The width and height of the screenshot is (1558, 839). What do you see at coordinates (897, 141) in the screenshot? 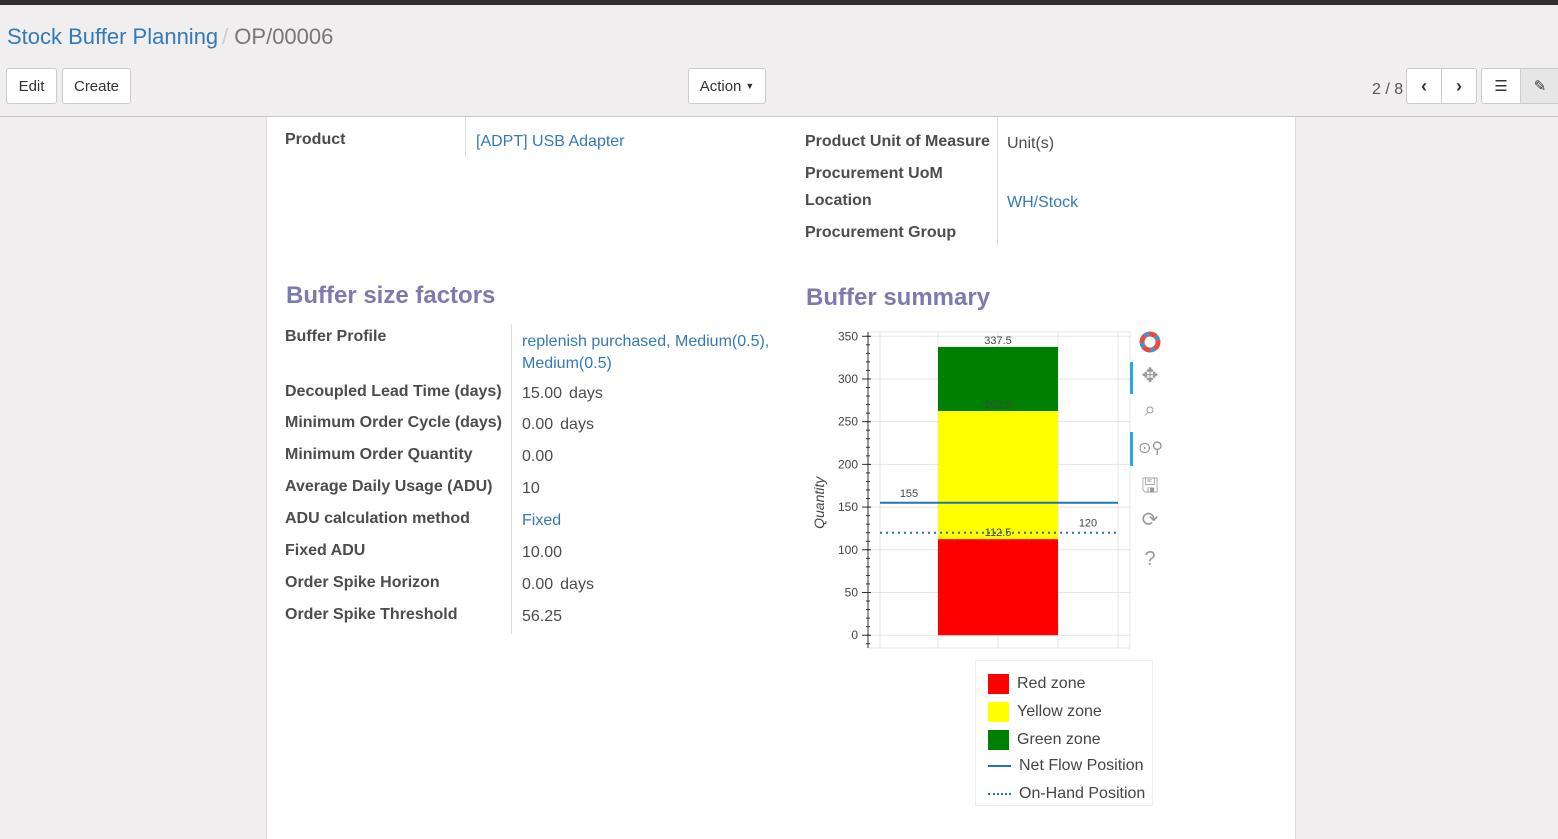
I see `uom-label: Product Unit of Measure` at bounding box center [897, 141].